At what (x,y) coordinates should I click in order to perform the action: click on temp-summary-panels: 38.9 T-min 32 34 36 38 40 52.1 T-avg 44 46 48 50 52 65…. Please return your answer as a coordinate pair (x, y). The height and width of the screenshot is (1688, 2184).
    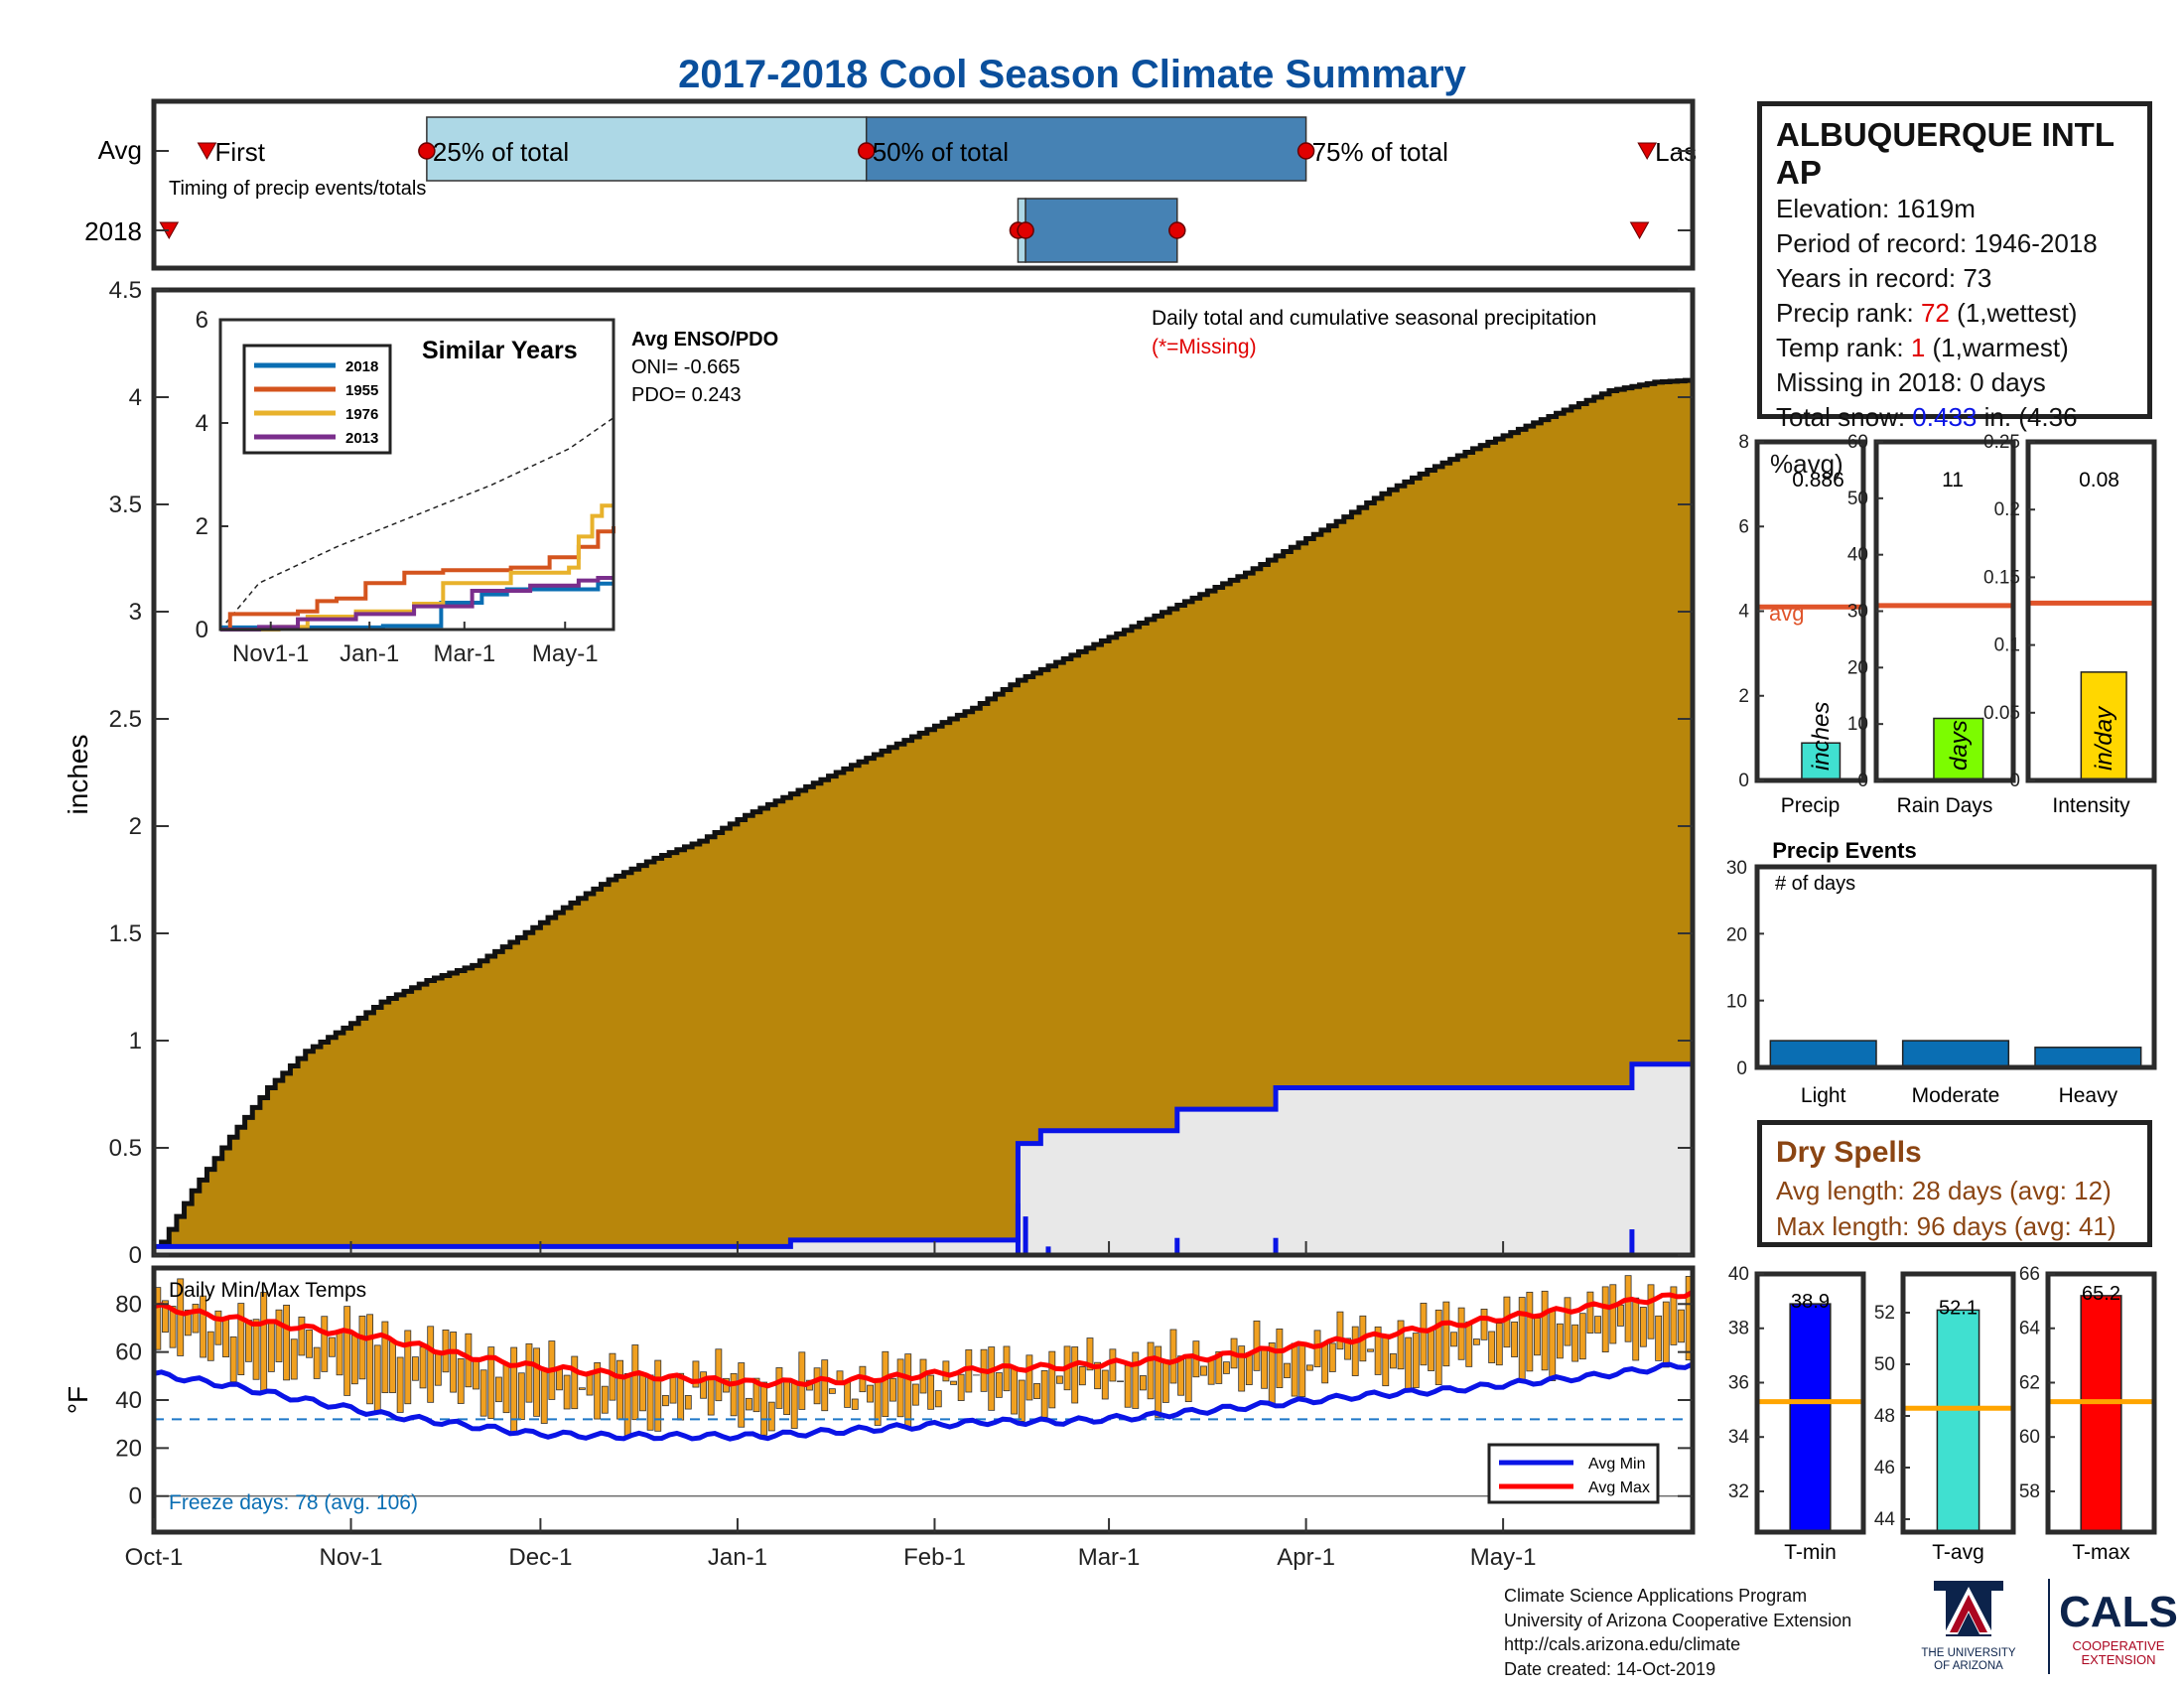
    Looking at the image, I should click on (1942, 1414).